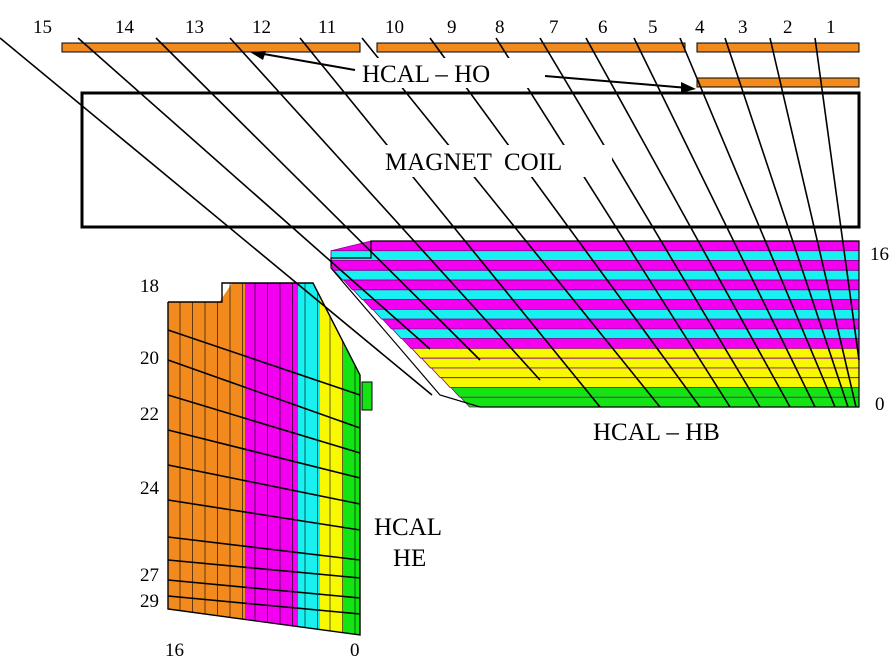  What do you see at coordinates (603, 27) in the screenshot?
I see `tower-label-6: 6` at bounding box center [603, 27].